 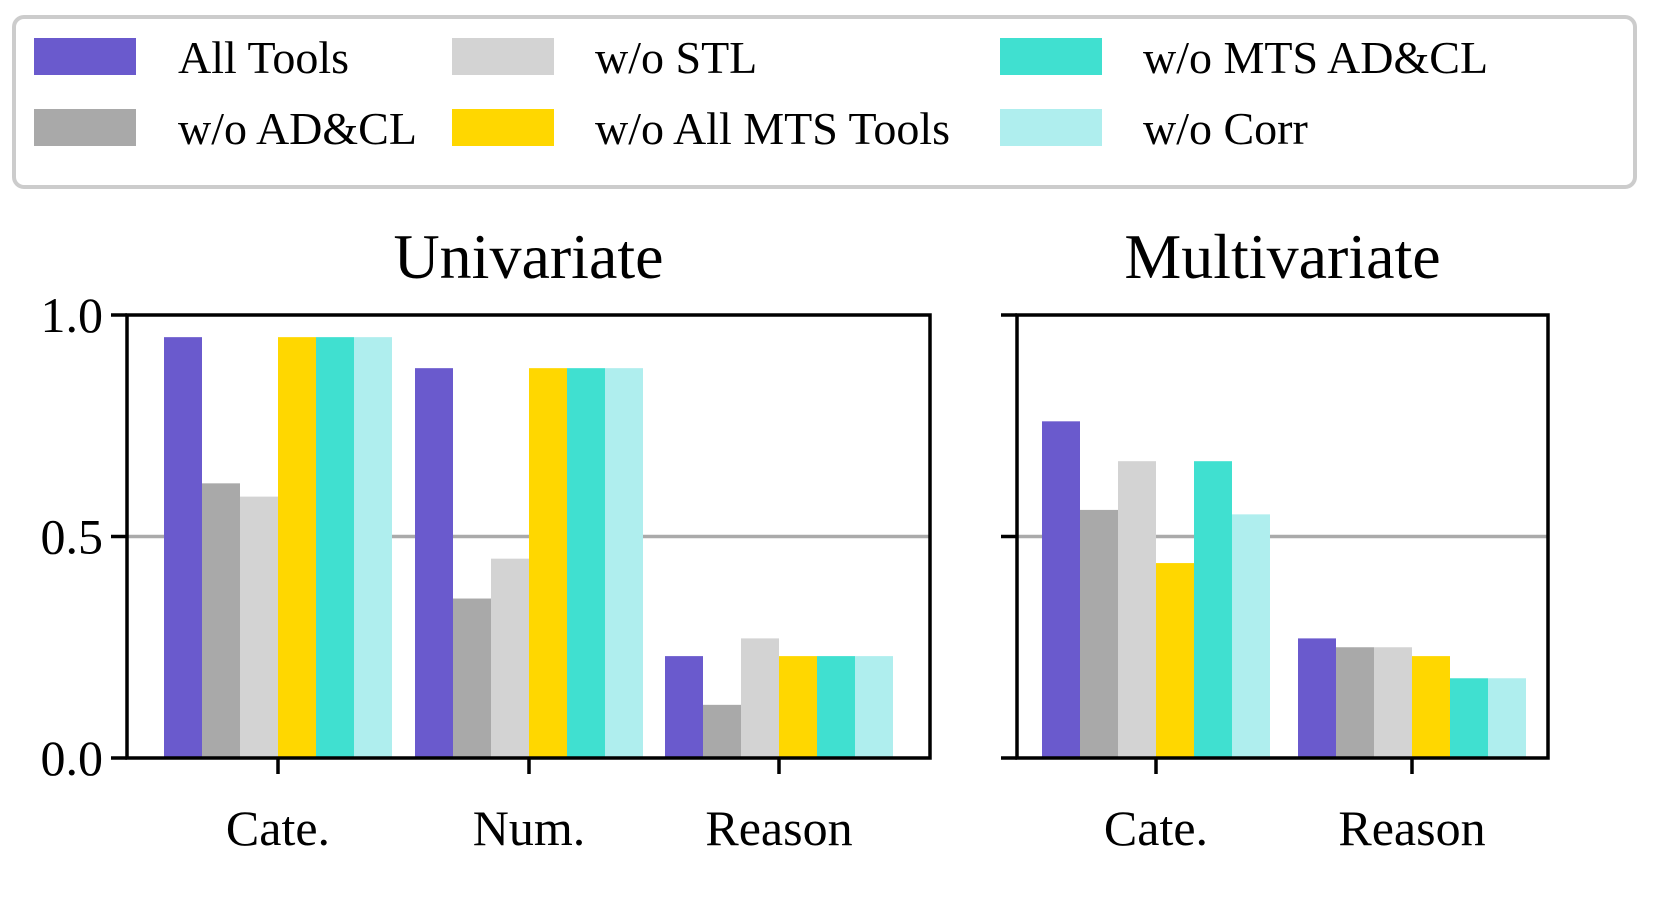 What do you see at coordinates (1315, 57) in the screenshot?
I see `legend-label: w/o MTS AD&CL` at bounding box center [1315, 57].